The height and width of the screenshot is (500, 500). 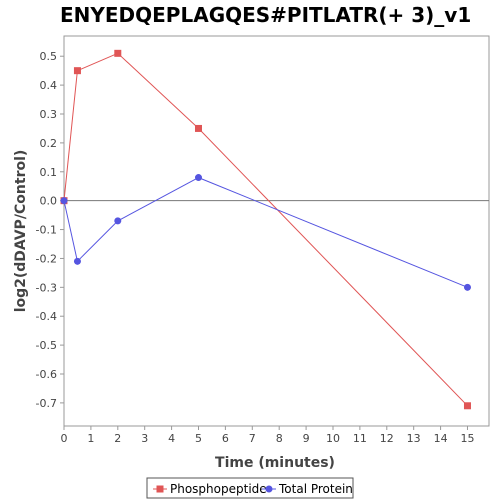 What do you see at coordinates (46, 258) in the screenshot?
I see `y-tick-label: -0.2` at bounding box center [46, 258].